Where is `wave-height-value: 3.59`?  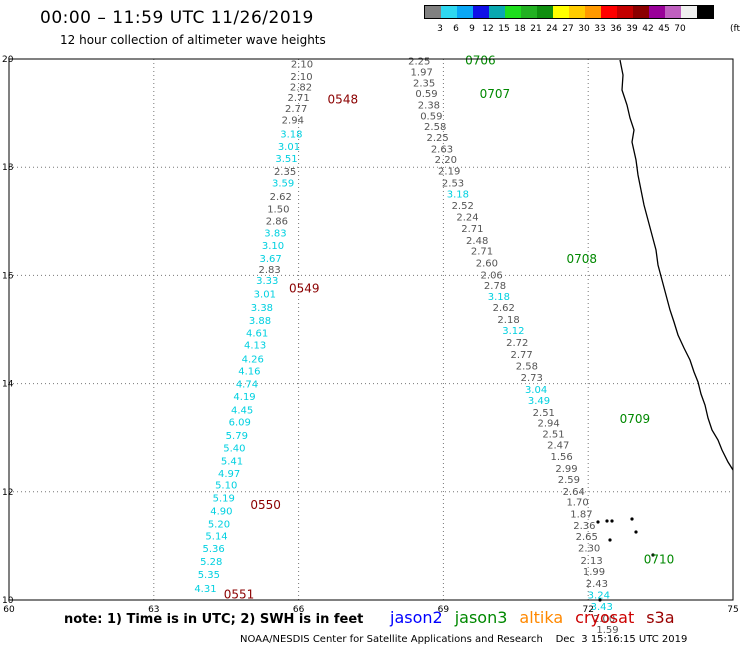 wave-height-value: 3.59 is located at coordinates (283, 183).